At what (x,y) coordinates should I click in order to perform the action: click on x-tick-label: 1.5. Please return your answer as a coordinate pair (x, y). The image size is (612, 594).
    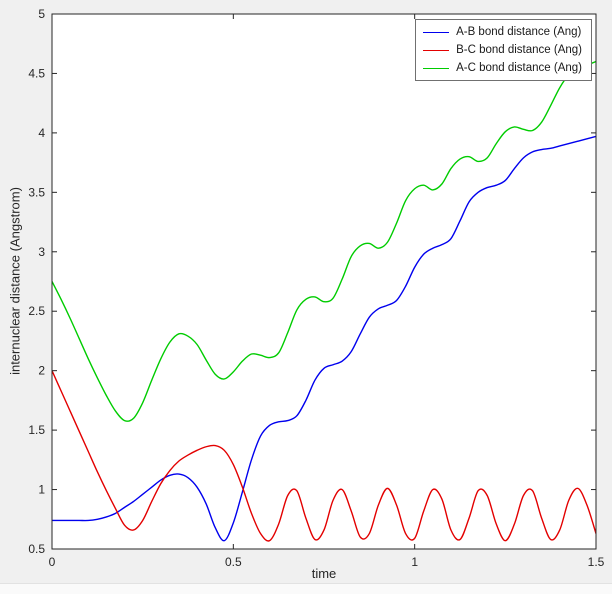
    Looking at the image, I should click on (596, 562).